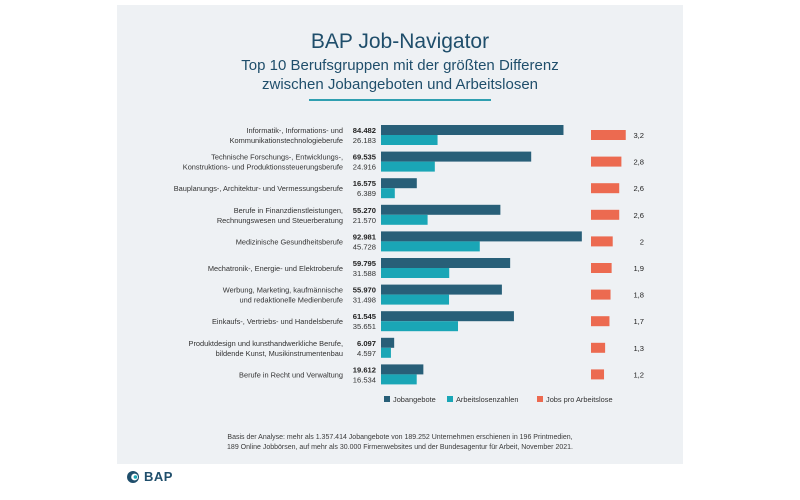  Describe the element at coordinates (400, 84) in the screenshot. I see `chart-subtitle-line-2: zwischen Jobangeboten und Arbeitslosen` at that location.